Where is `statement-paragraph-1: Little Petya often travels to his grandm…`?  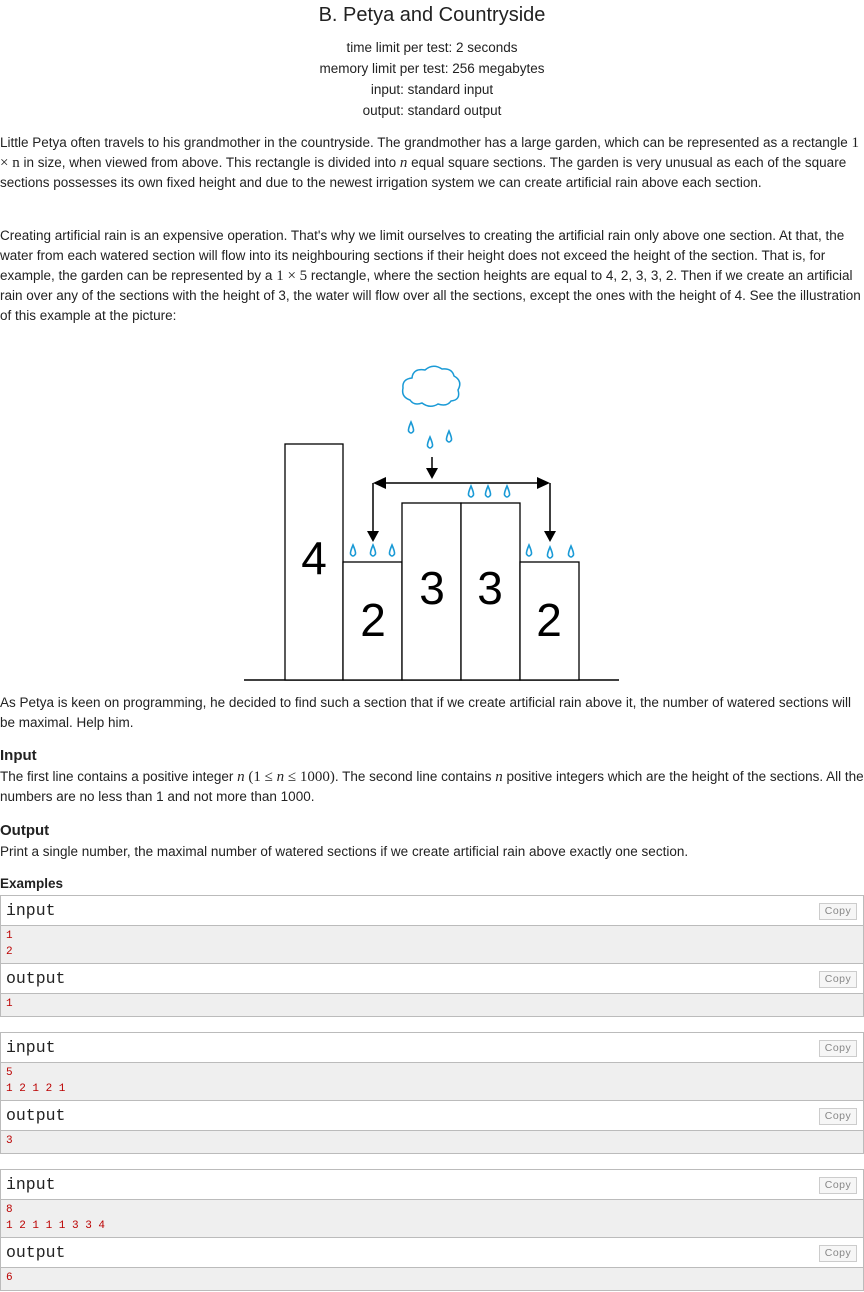
statement-paragraph-1: Little Petya often travels to his grandm… is located at coordinates (432, 163).